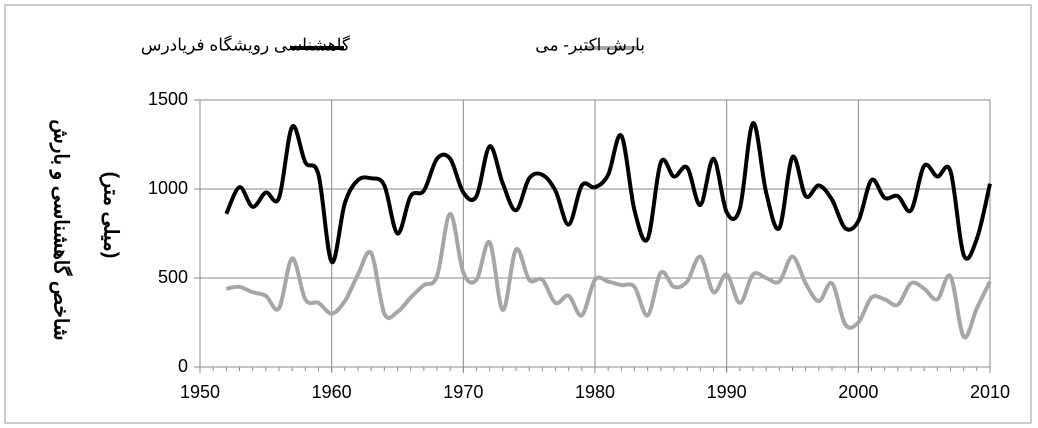 The width and height of the screenshot is (1038, 428). I want to click on y-axis-label: شاخص گاهشناسی و بارش, so click(61, 229).